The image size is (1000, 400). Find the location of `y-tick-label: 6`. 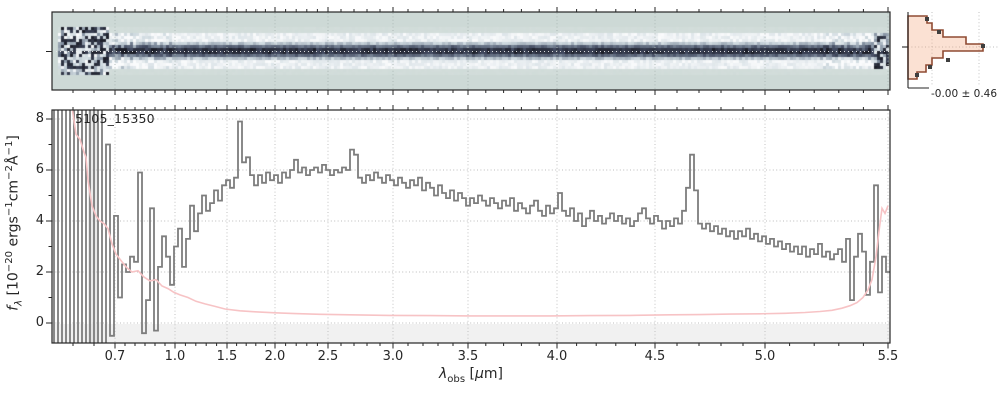

y-tick-label: 6 is located at coordinates (39, 169).